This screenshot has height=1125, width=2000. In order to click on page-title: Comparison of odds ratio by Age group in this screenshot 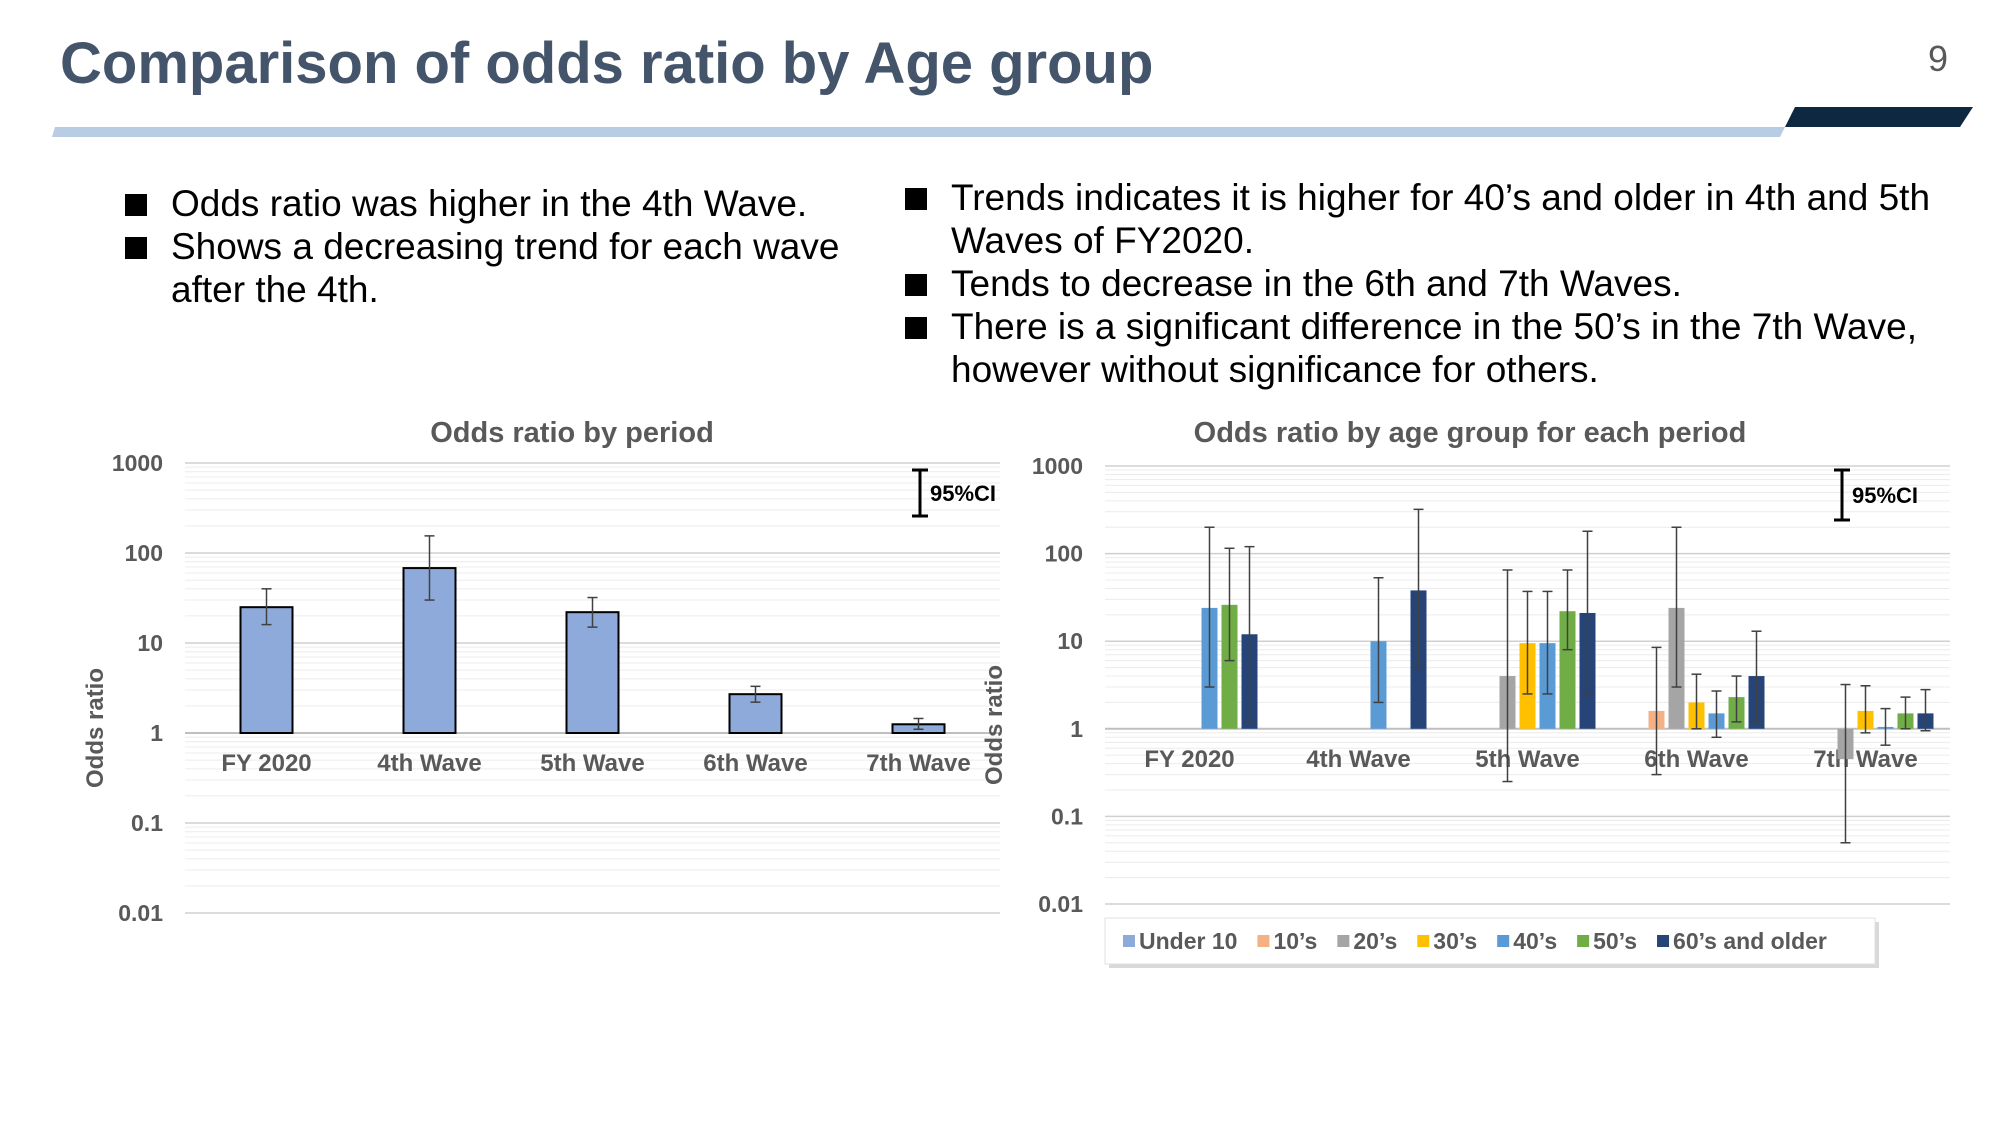, I will do `click(607, 63)`.